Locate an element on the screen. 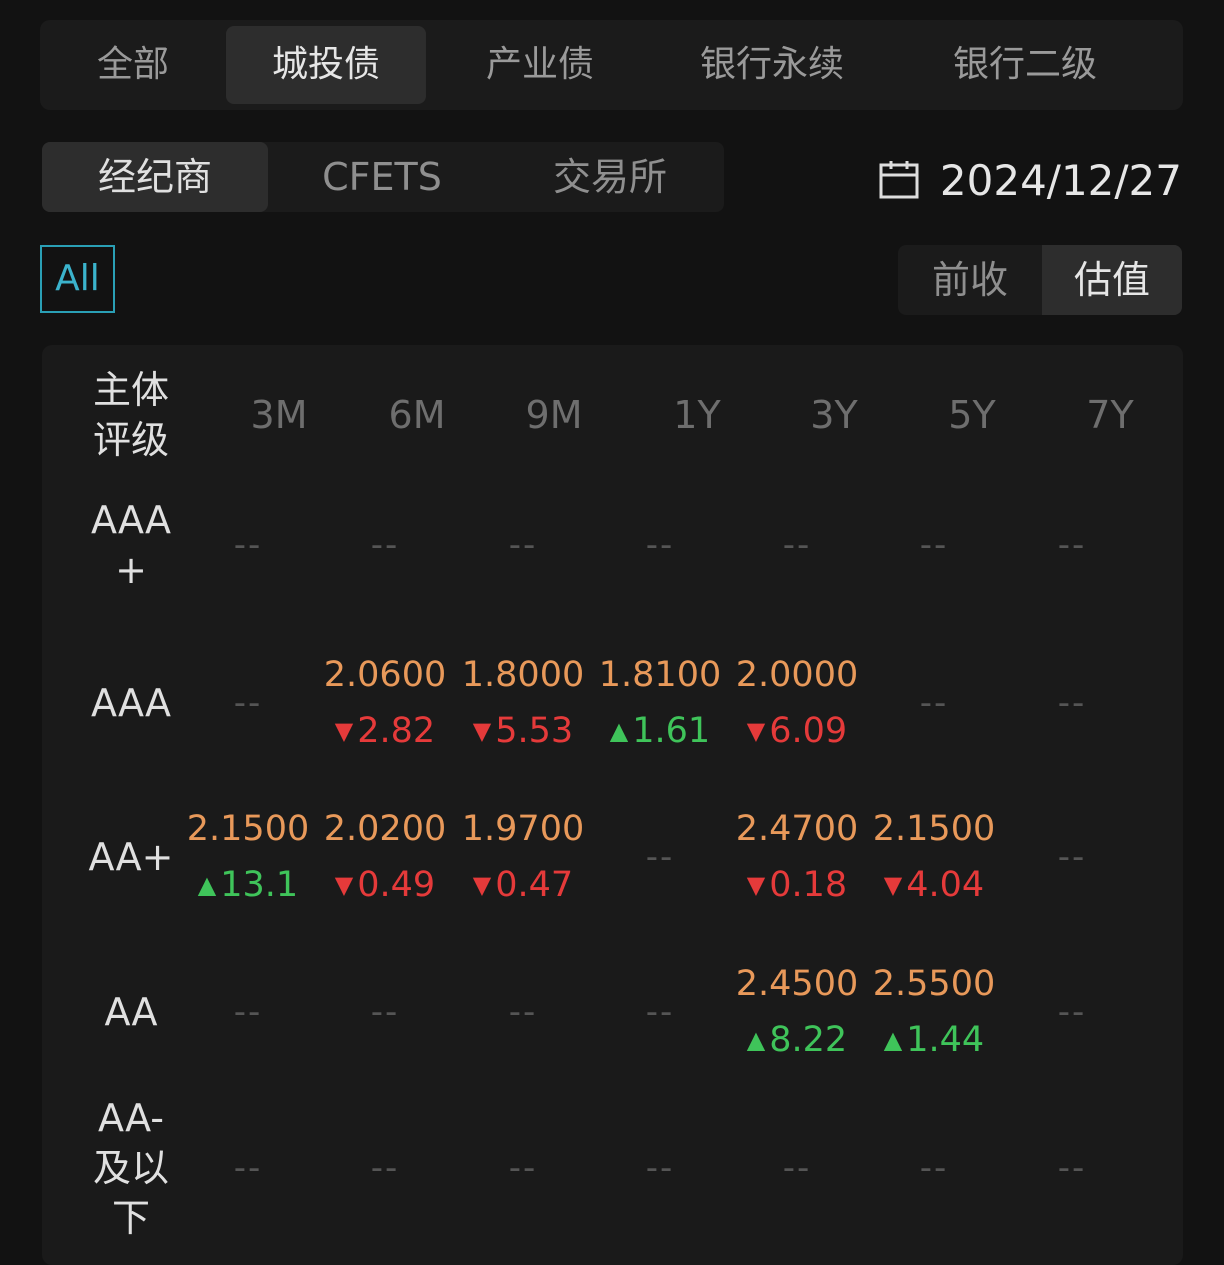 This screenshot has height=1265, width=1224. column-header-3M: 3M is located at coordinates (279, 415).